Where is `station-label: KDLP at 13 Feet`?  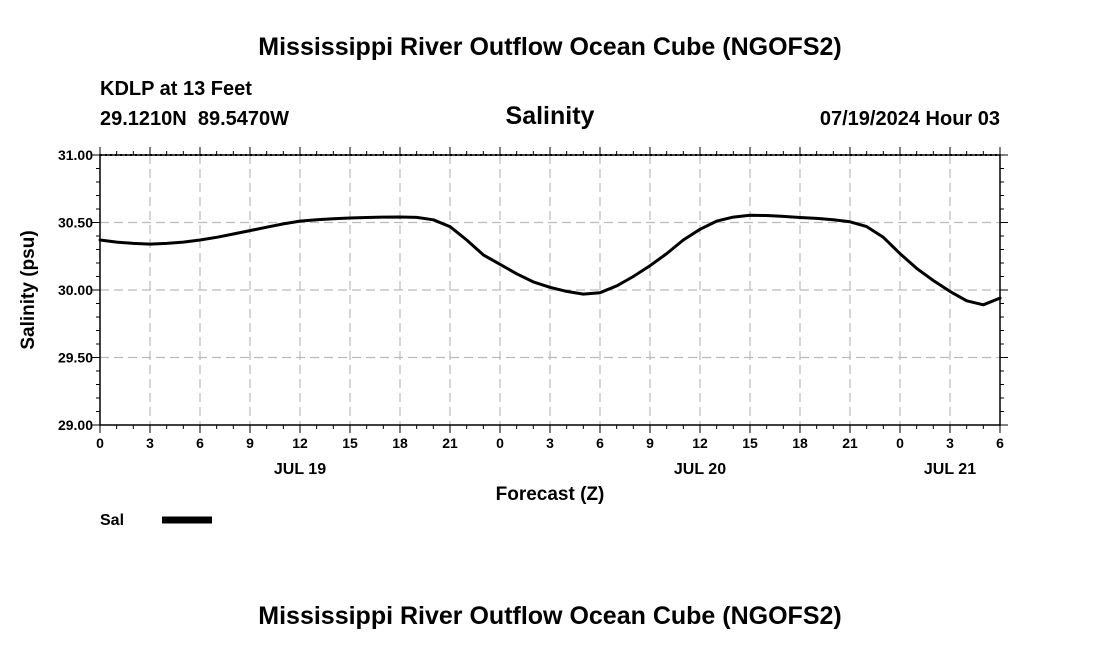 station-label: KDLP at 13 Feet is located at coordinates (176, 89).